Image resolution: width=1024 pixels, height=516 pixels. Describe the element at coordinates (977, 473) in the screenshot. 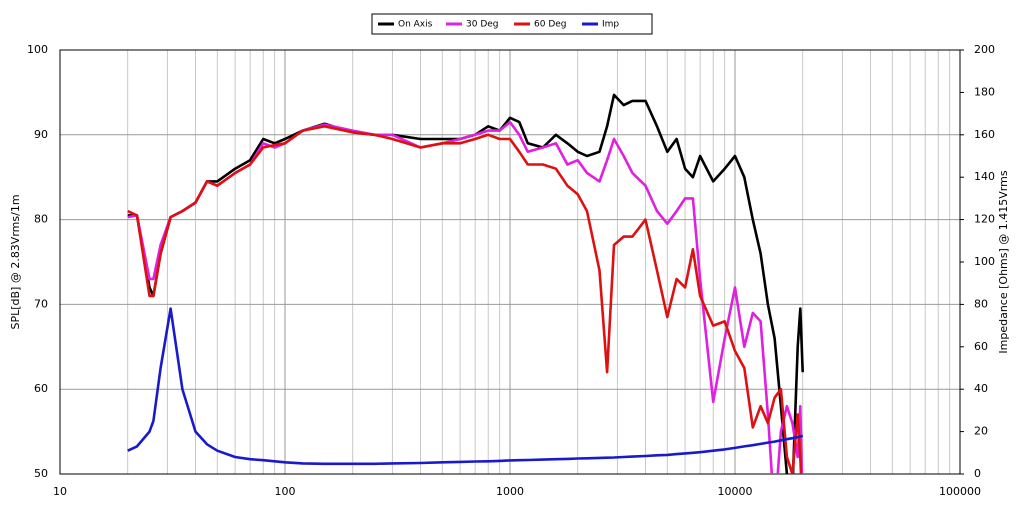

I see `y2-tick-label: 0` at that location.